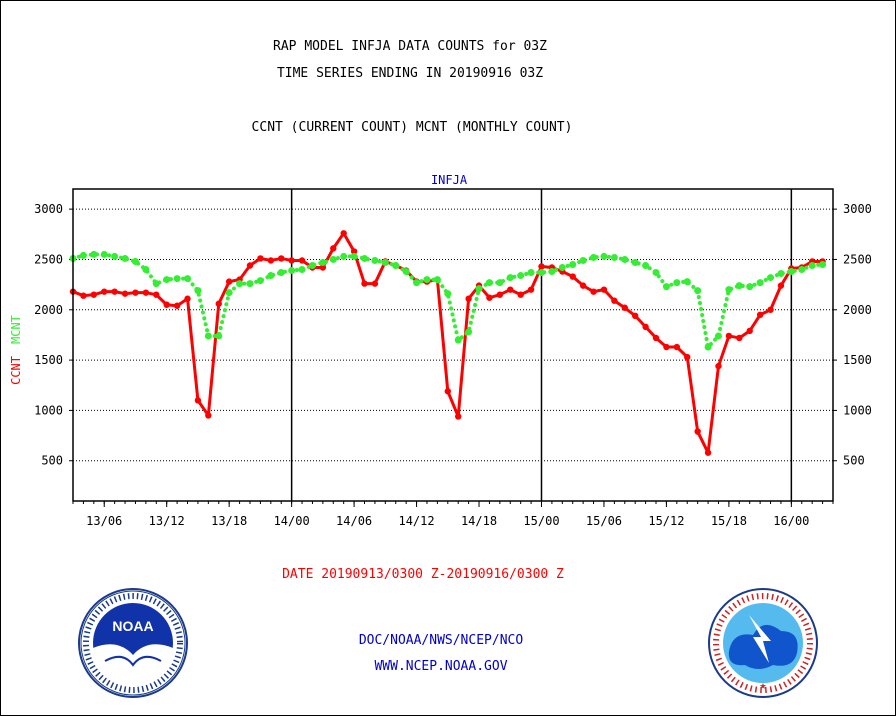 This screenshot has height=716, width=896. What do you see at coordinates (763, 643) in the screenshot?
I see `nws-logo-icon: ★` at bounding box center [763, 643].